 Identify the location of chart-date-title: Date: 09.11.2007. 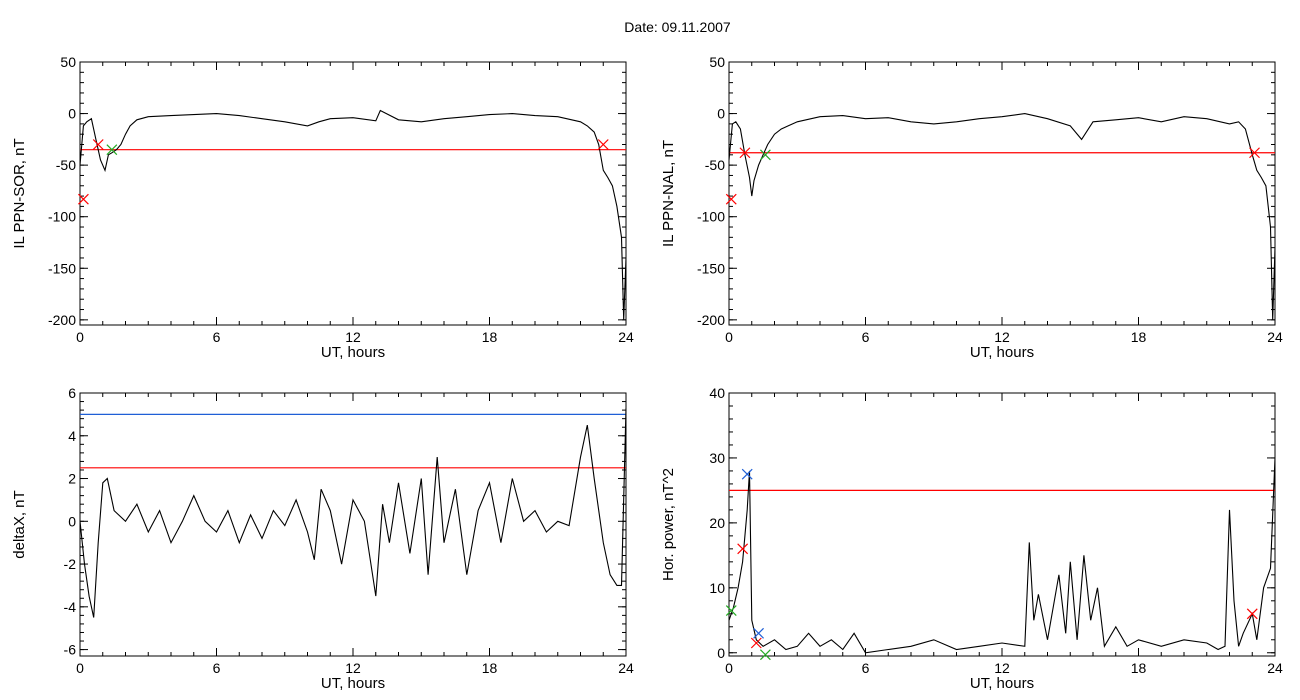
(677, 27).